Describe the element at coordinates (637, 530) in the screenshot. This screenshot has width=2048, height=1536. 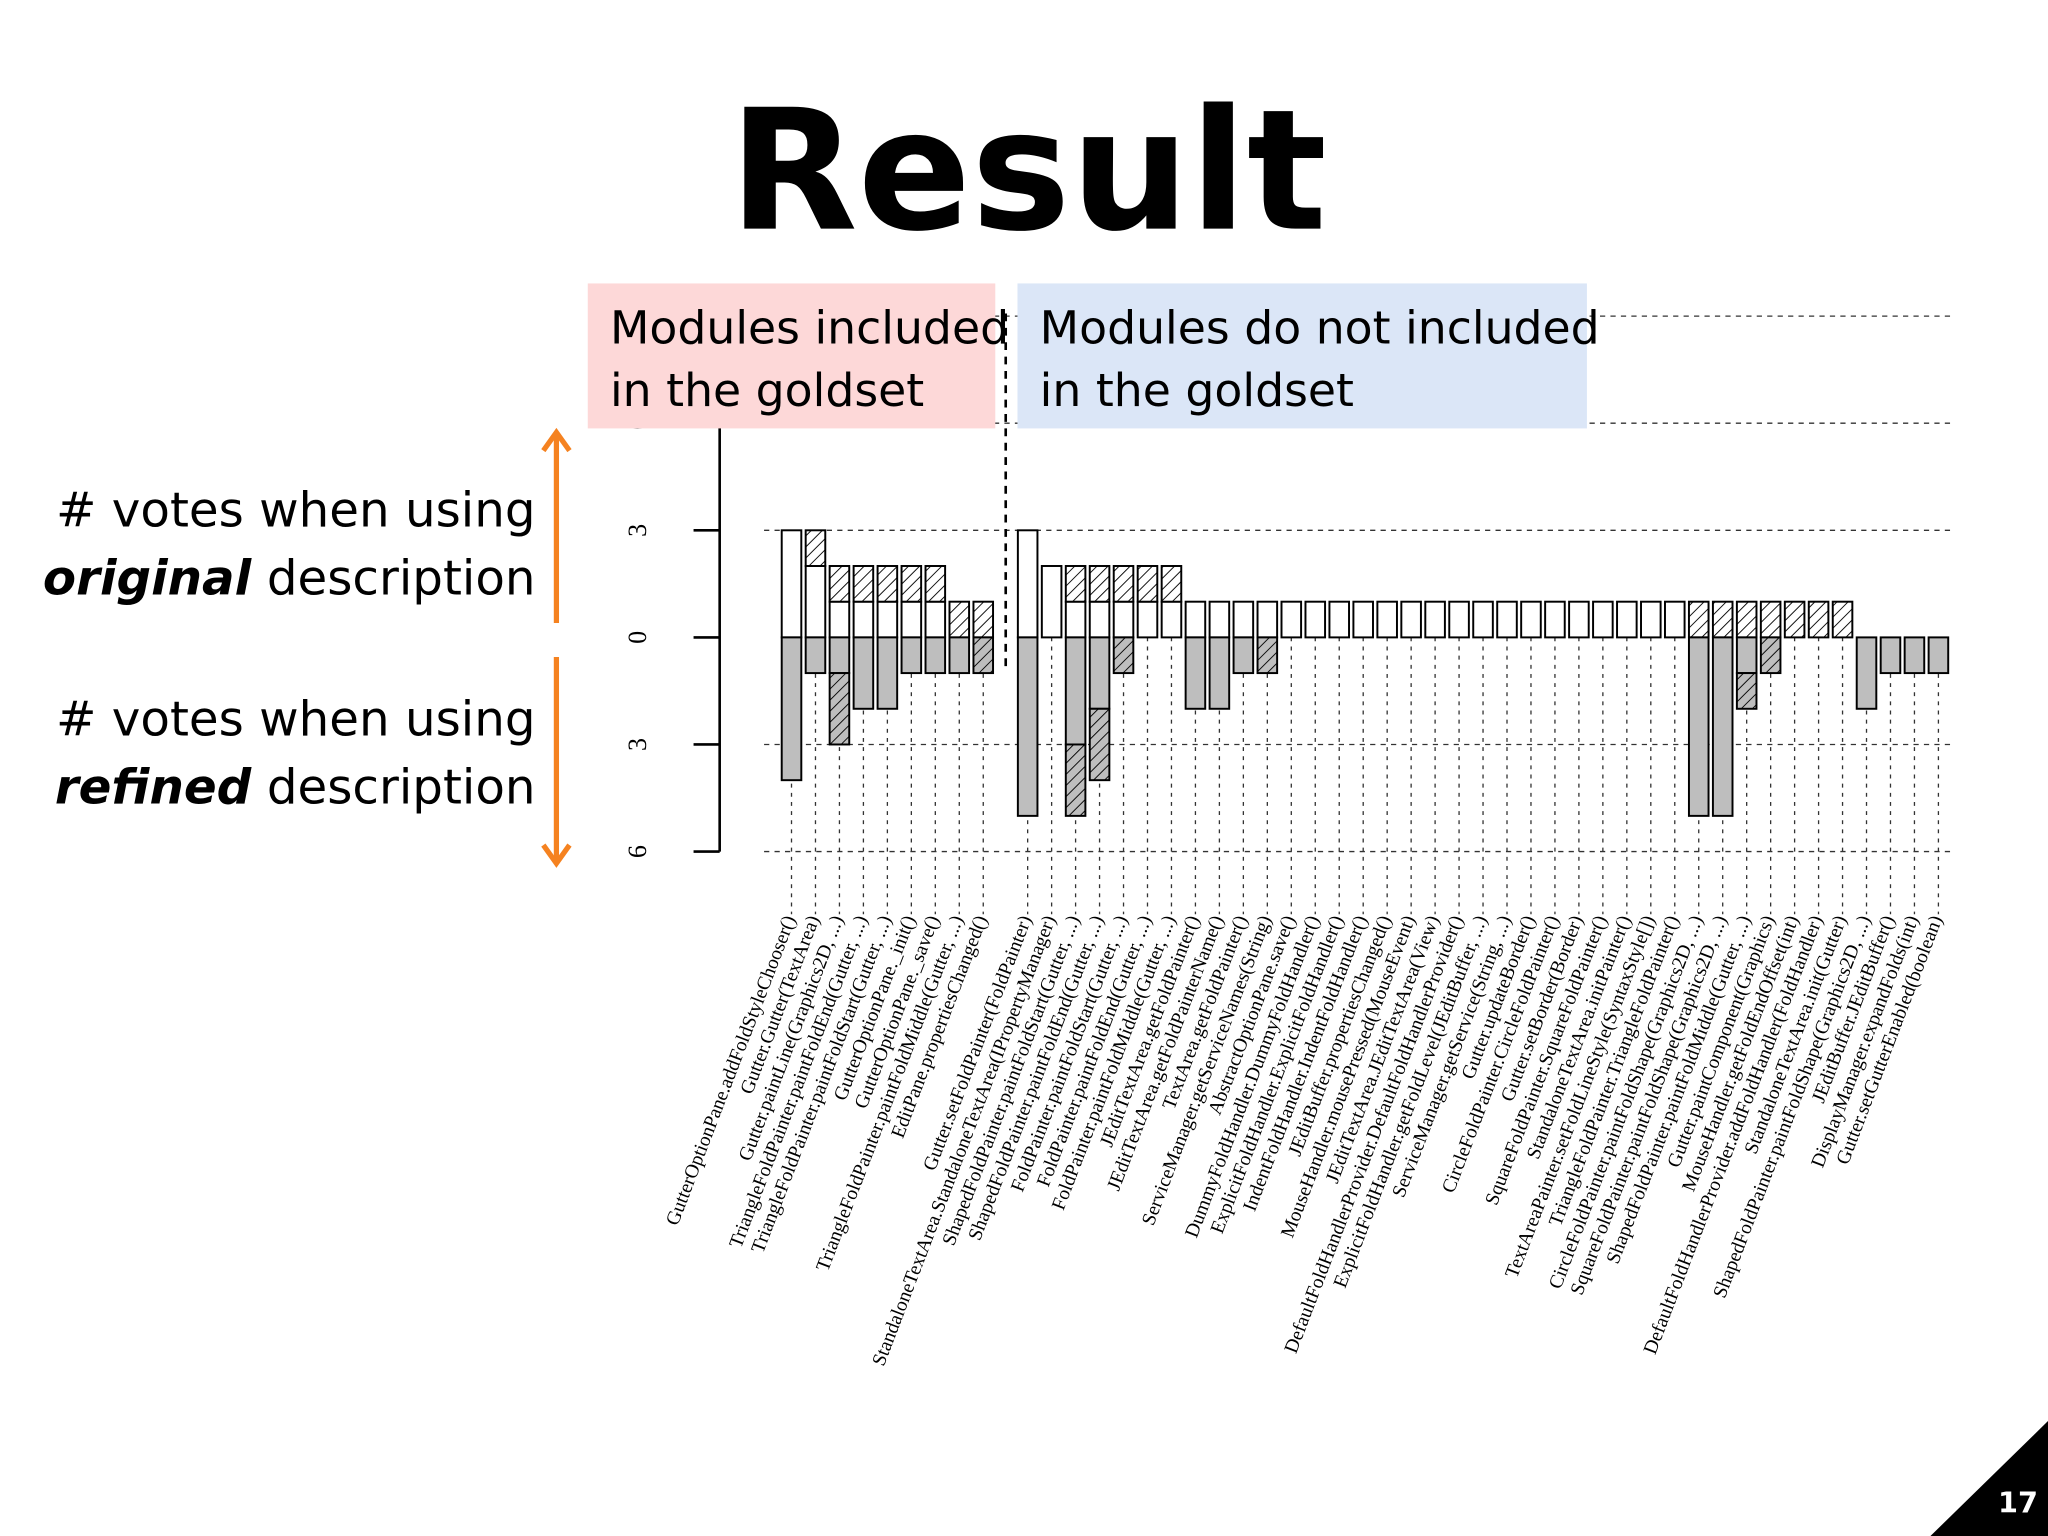
I see `y-tick-label: 3` at that location.